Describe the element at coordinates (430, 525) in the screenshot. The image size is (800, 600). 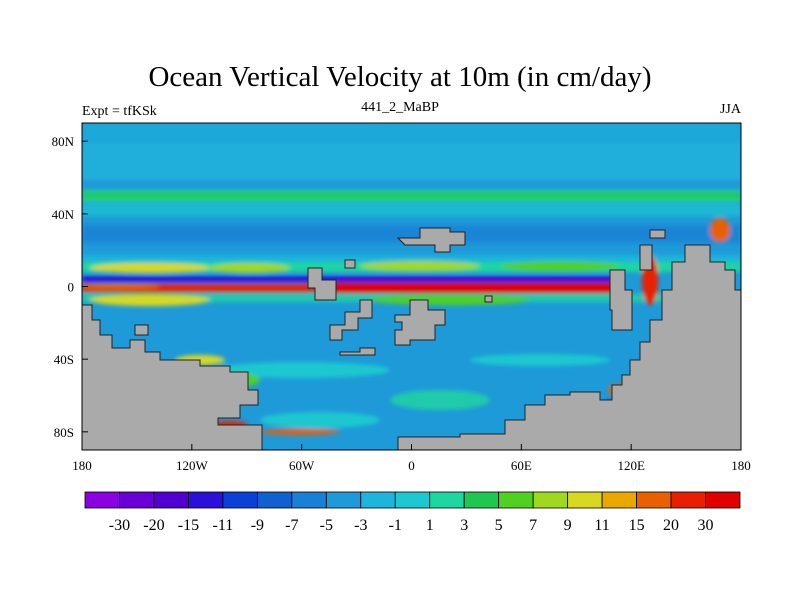
I see `colorbar-label: 1` at that location.